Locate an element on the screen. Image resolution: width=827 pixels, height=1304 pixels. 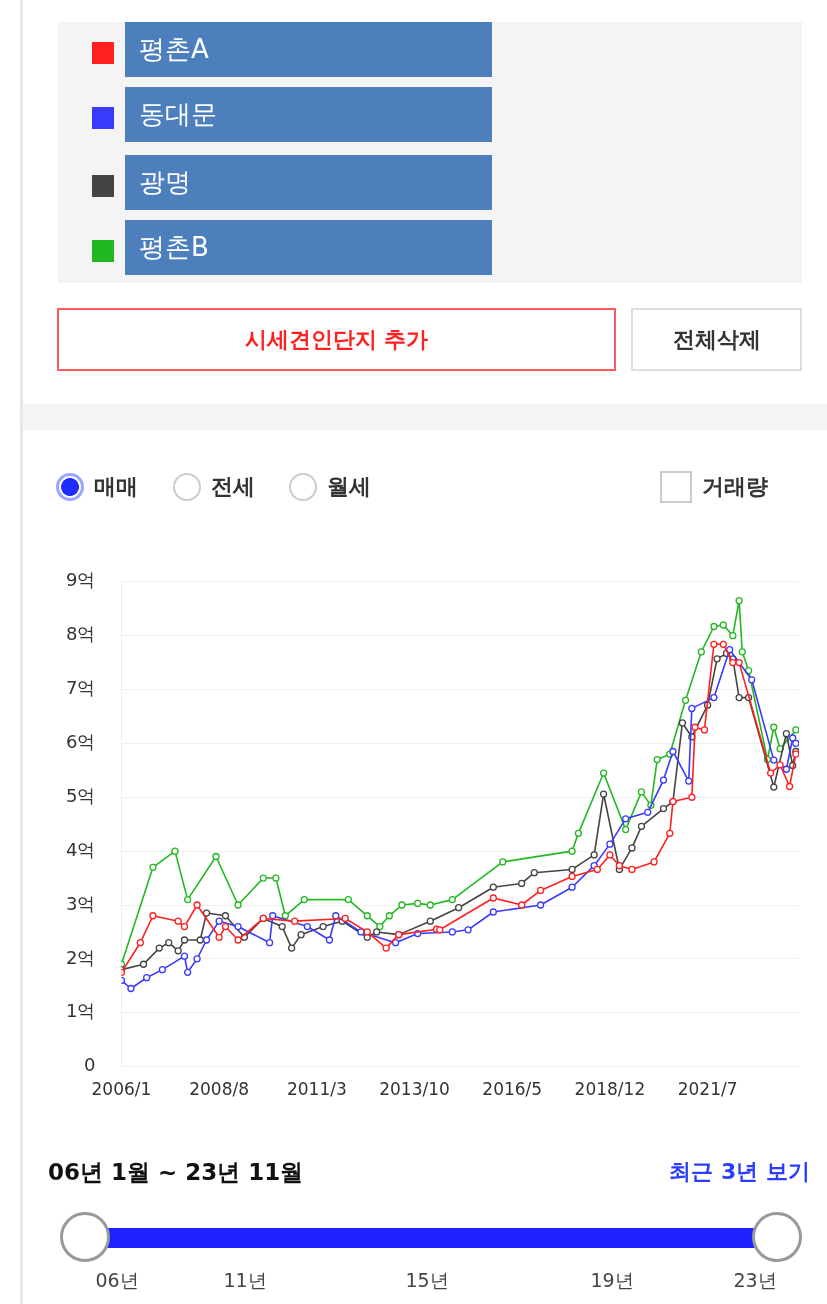
text: 매매 is located at coordinates (116, 487).